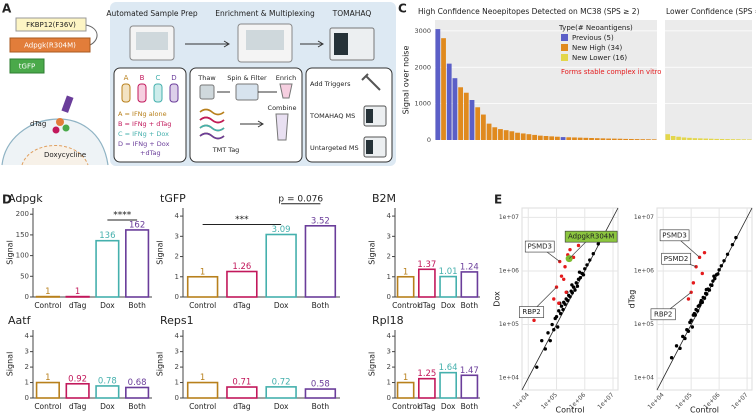 This screenshot has width=756, height=415. What do you see at coordinates (38, 124) in the screenshot?
I see `label: dTag` at bounding box center [38, 124].